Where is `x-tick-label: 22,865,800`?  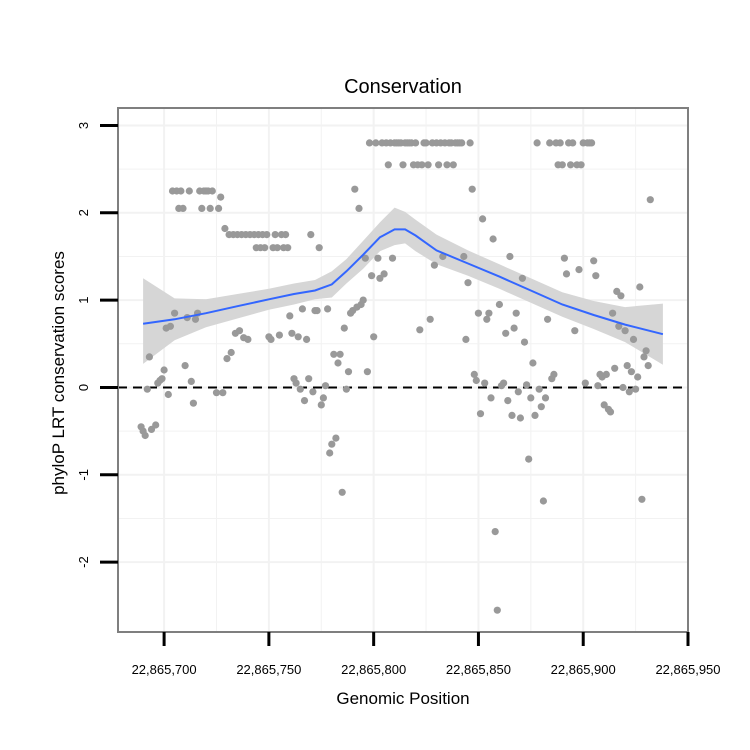 x-tick-label: 22,865,800 is located at coordinates (373, 669).